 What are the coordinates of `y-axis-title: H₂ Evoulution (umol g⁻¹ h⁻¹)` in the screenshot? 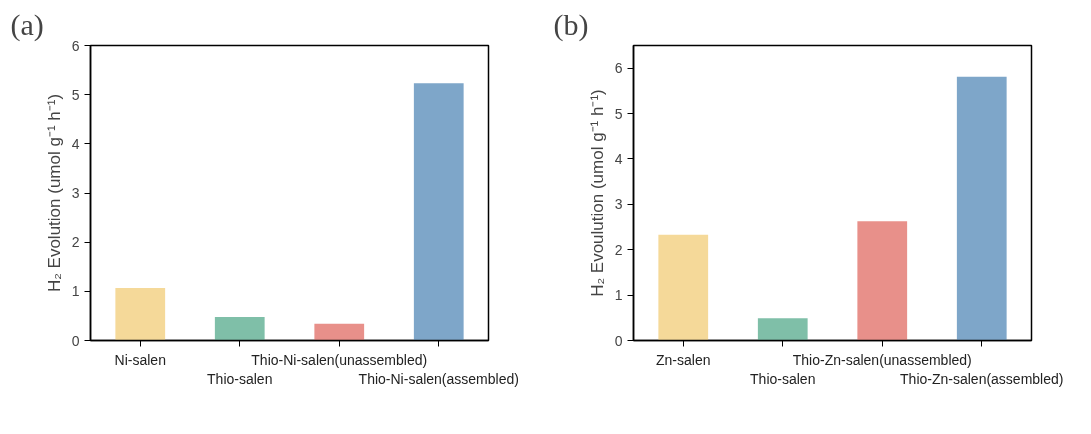 It's located at (597, 193).